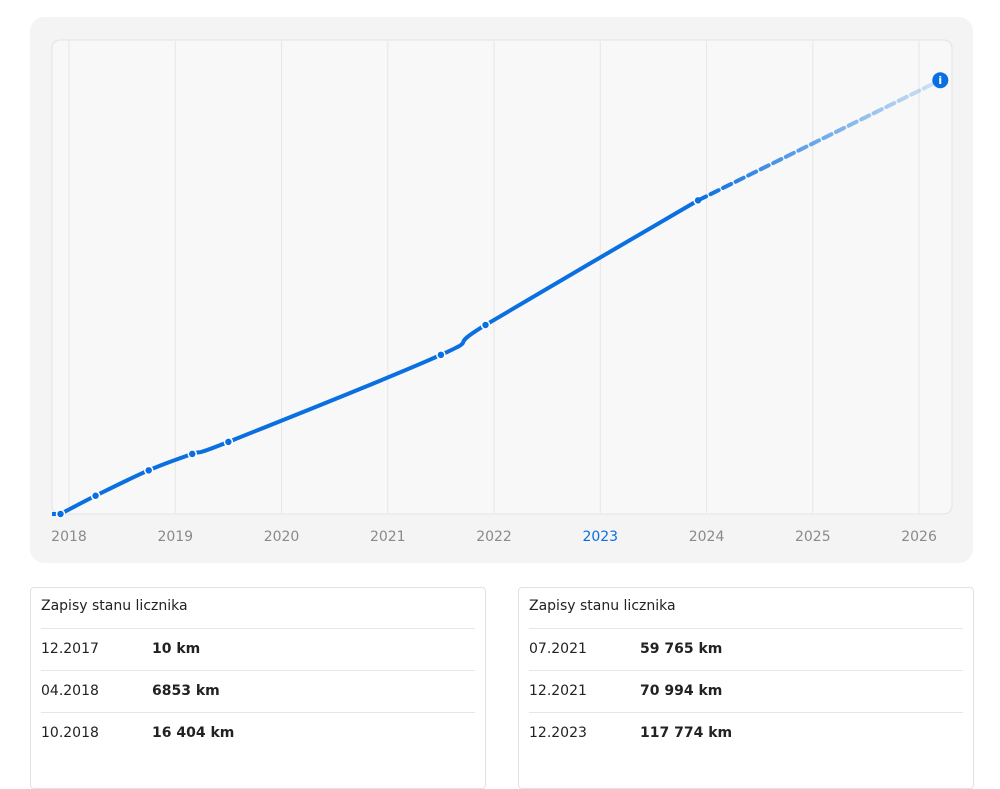 Image resolution: width=1000 pixels, height=789 pixels. Describe the element at coordinates (558, 691) in the screenshot. I see `date-cell: 12.2021` at that location.